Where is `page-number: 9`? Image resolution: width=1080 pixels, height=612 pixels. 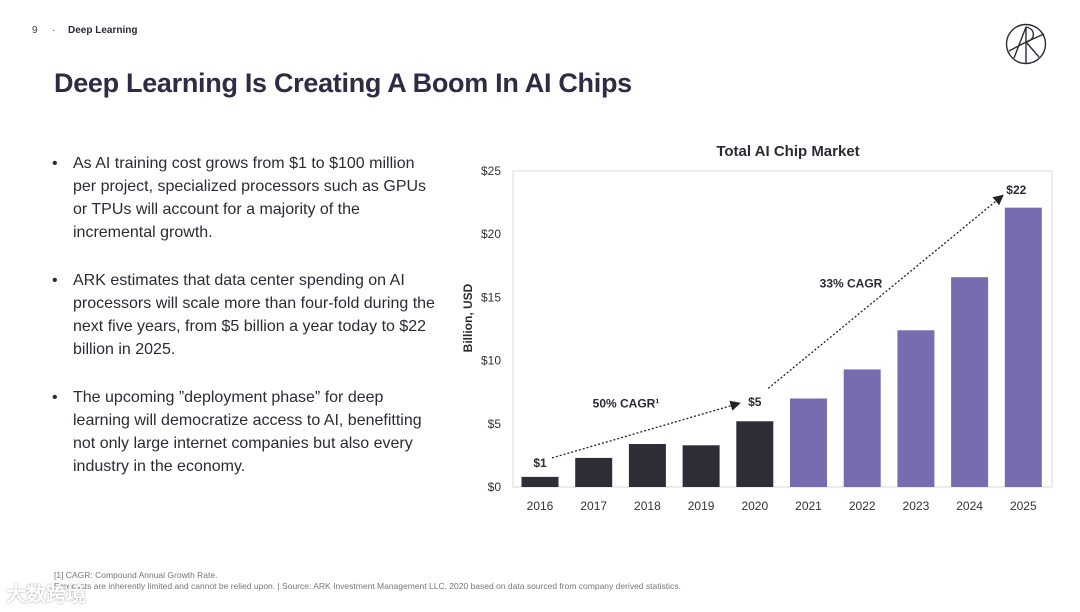
page-number: 9 is located at coordinates (35, 30).